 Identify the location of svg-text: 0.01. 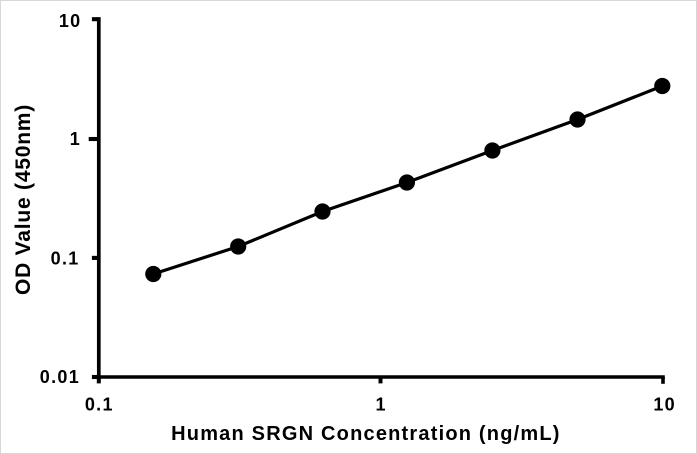
(60, 377).